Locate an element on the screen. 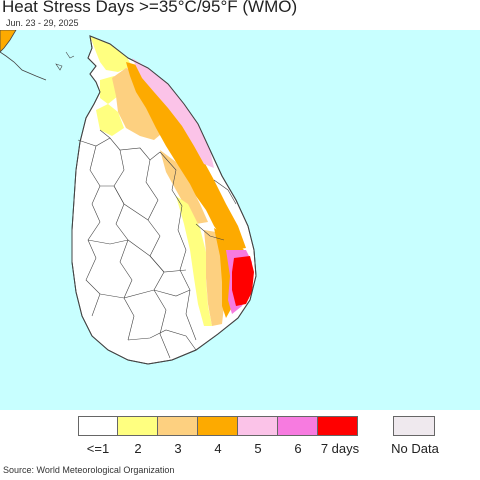 Image resolution: width=480 pixels, height=480 pixels. map-title: Heat Stress Days >=35°C/95°F (WMO) is located at coordinates (150, 8).